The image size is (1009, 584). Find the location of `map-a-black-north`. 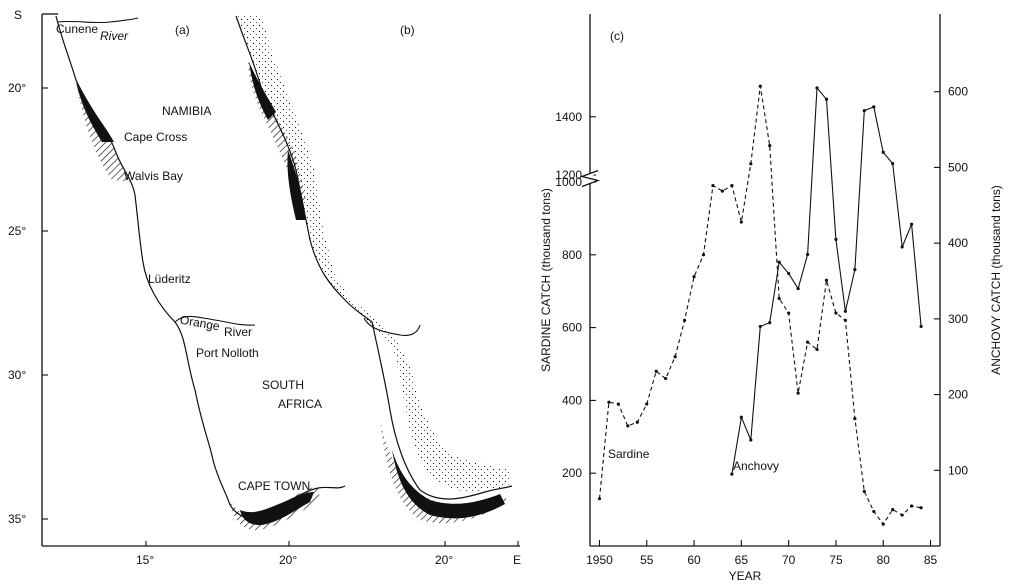

map-a-black-north is located at coordinates (95, 112).